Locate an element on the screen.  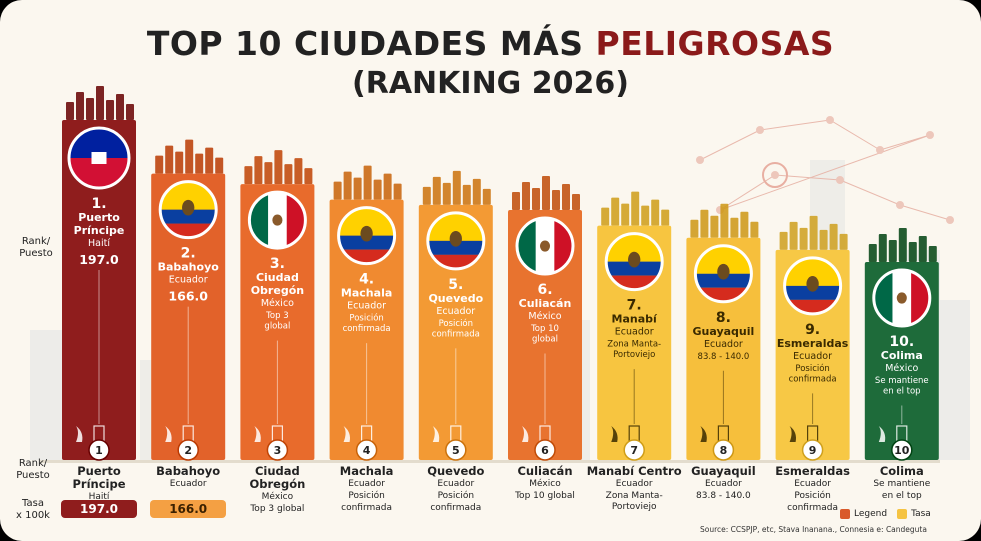
bottom-city: Guayaquil is located at coordinates (723, 471).